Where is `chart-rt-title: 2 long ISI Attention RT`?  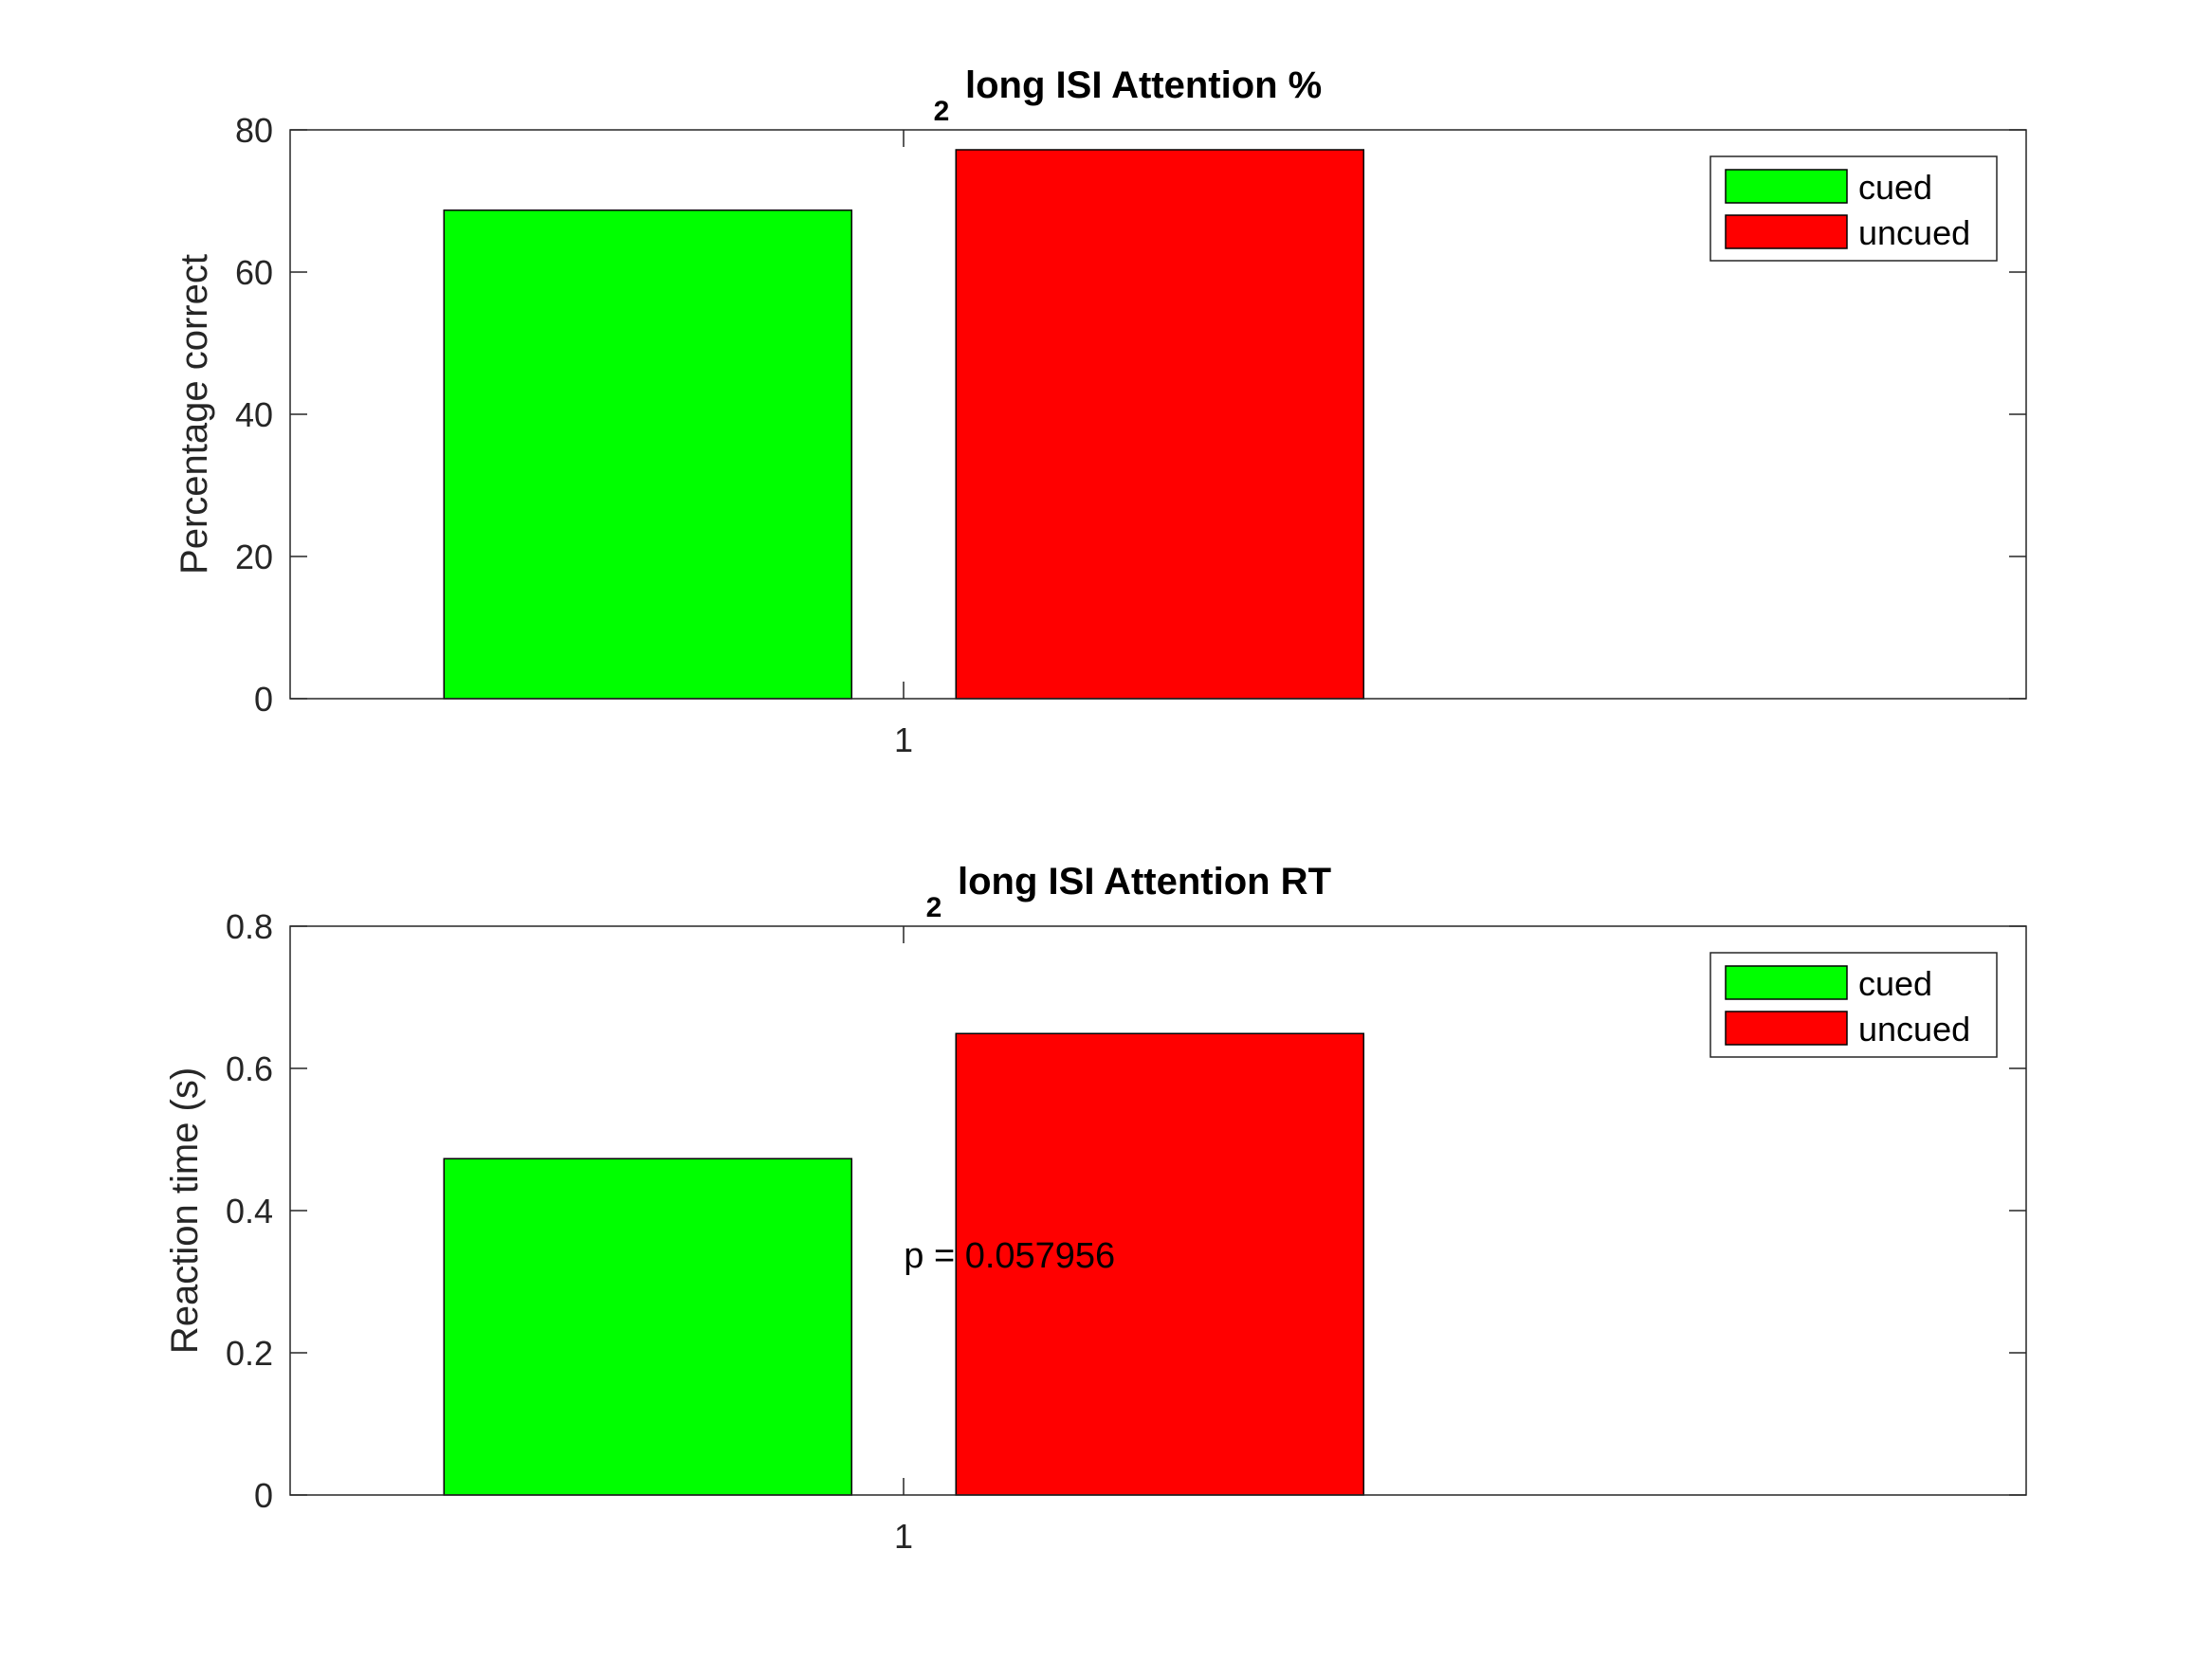 chart-rt-title: 2 long ISI Attention RT is located at coordinates (1128, 892).